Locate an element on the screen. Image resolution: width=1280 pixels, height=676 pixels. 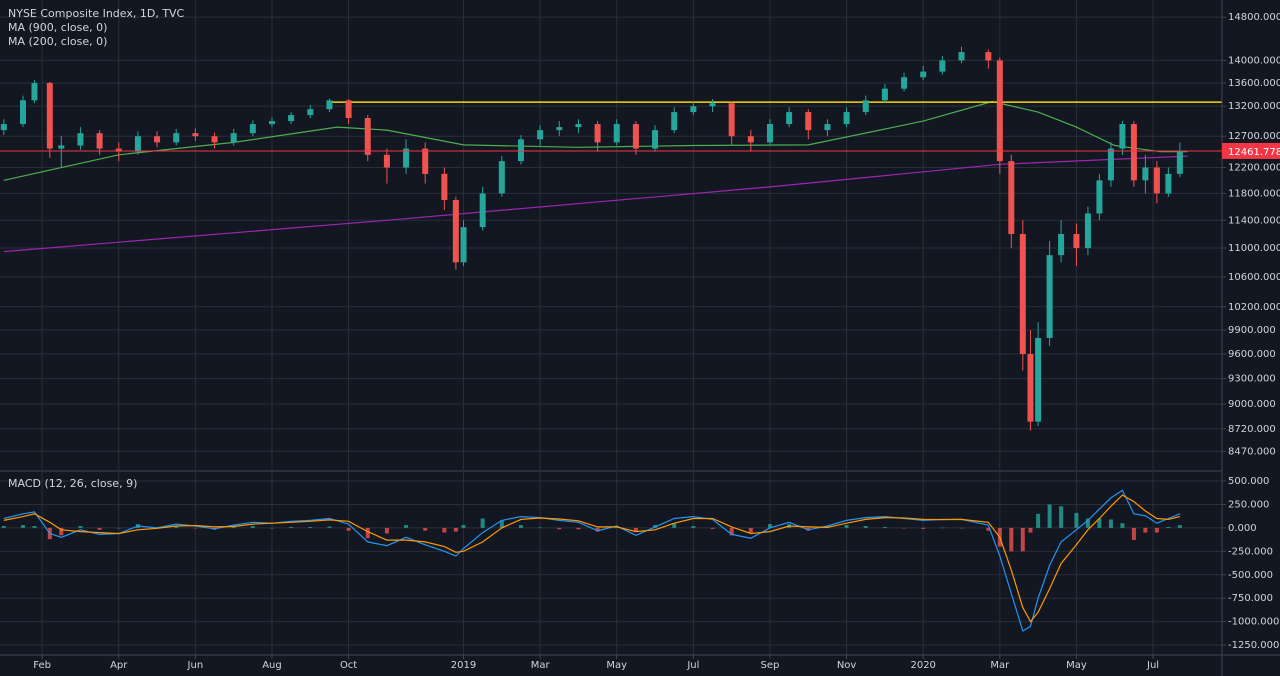
last-price-label: 12461.778 is located at coordinates (1254, 152).